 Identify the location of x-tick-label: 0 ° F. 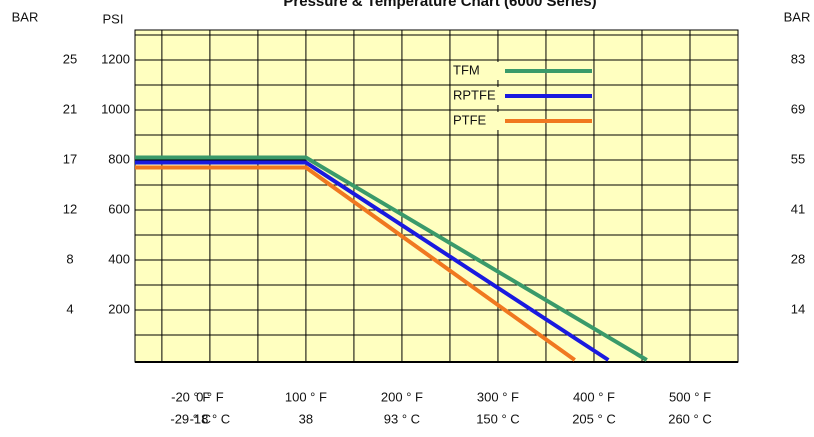
(210, 396).